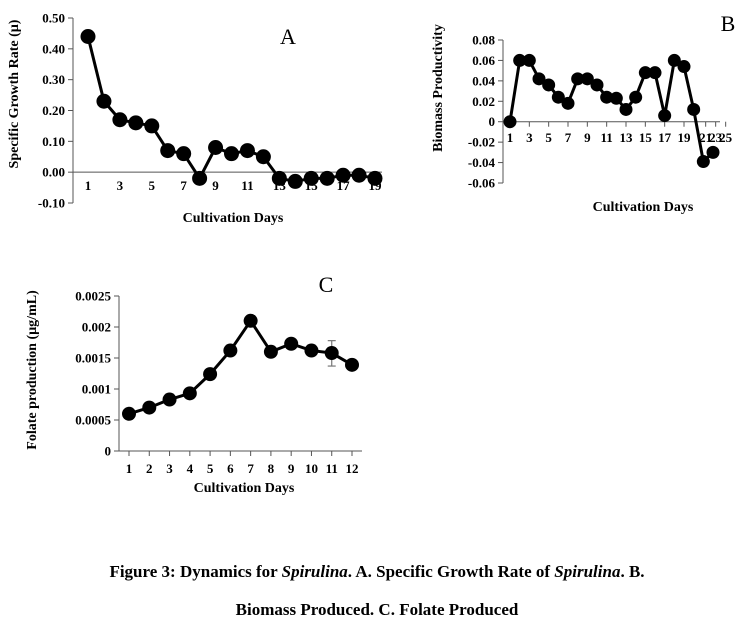 The image size is (754, 627). What do you see at coordinates (483, 101) in the screenshot?
I see `y-tick-label: 0.02` at bounding box center [483, 101].